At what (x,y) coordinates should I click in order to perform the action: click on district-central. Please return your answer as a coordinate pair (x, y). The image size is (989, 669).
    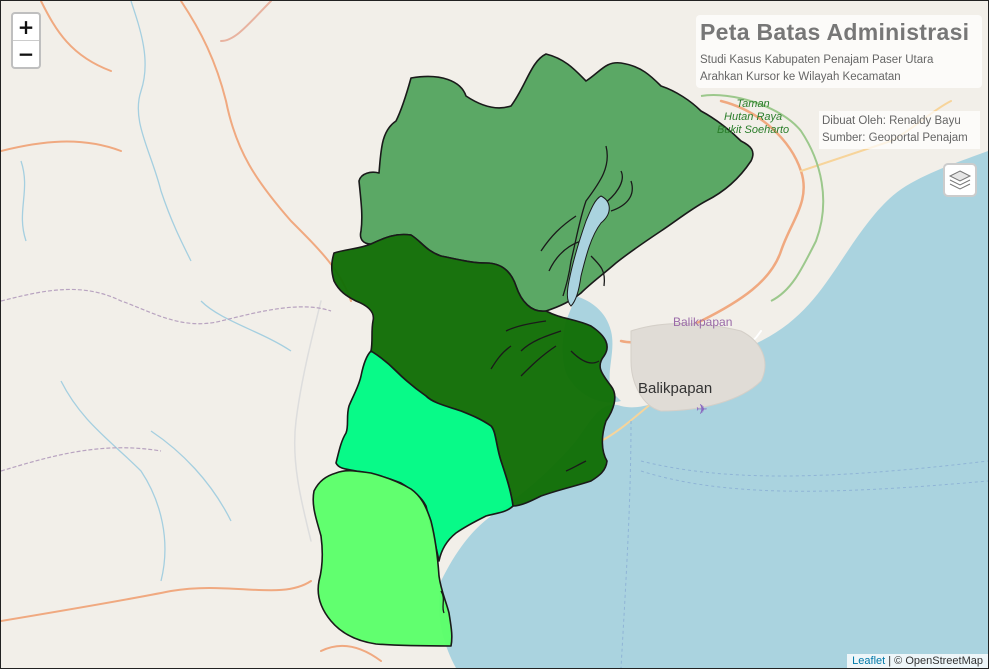
    Looking at the image, I should click on (473, 370).